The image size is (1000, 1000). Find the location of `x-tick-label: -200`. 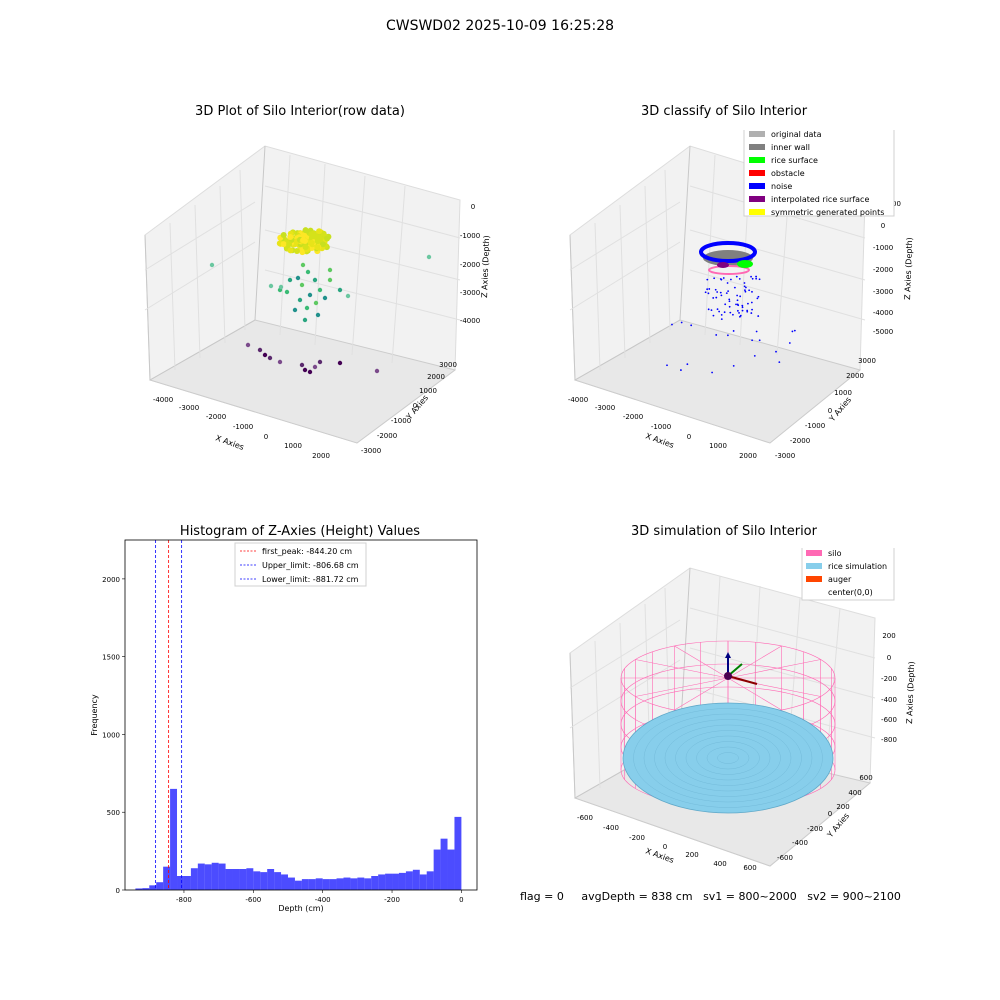

x-tick-label: -200 is located at coordinates (392, 900).